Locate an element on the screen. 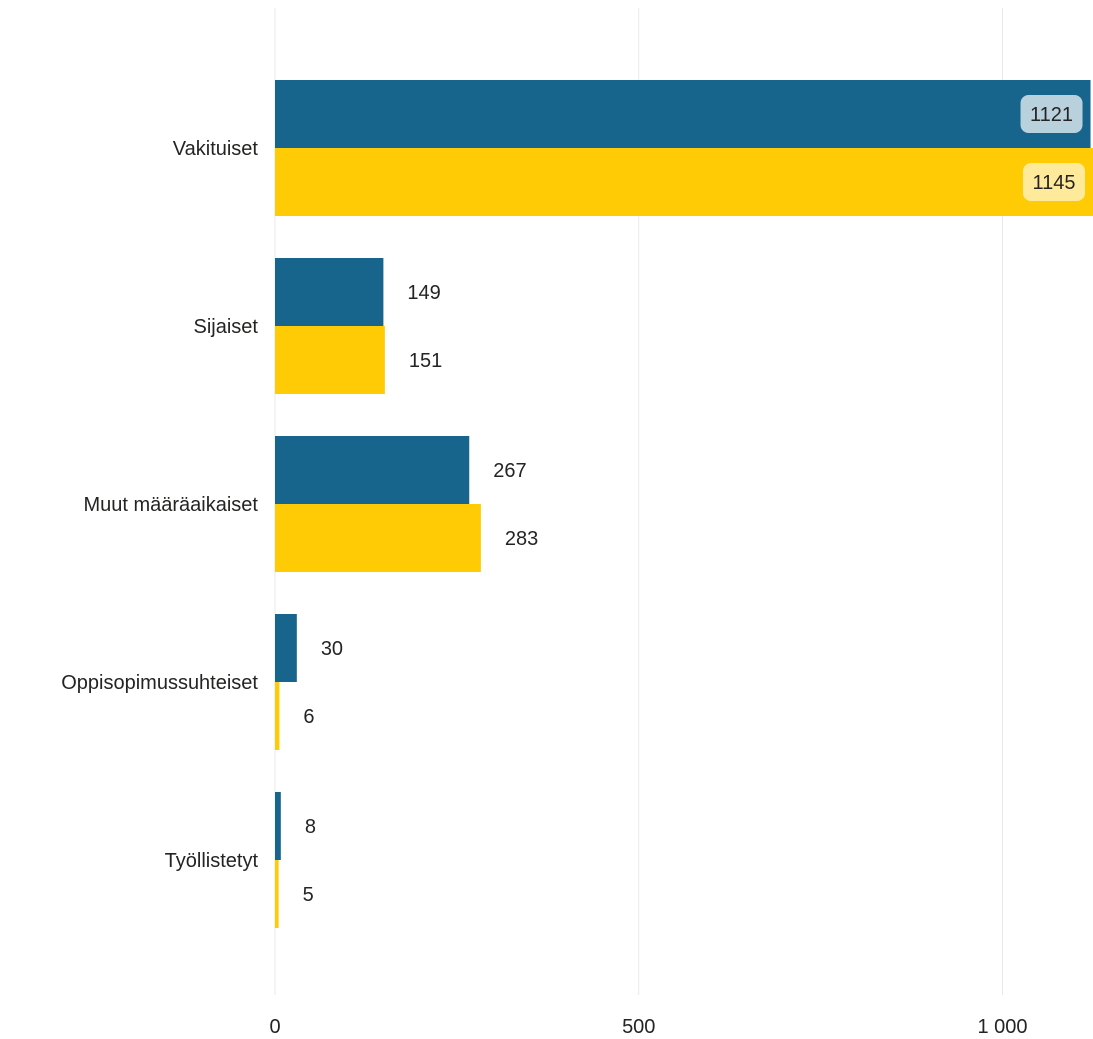 This screenshot has width=1093, height=1039. x-tick-label: 500 is located at coordinates (638, 1027).